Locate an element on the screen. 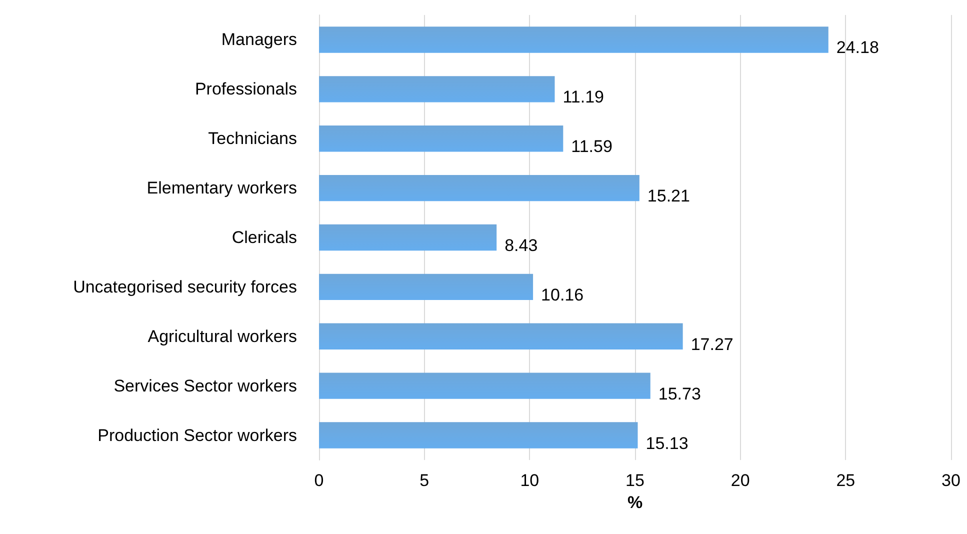 This screenshot has height=534, width=967. data-label: 11.59 is located at coordinates (591, 146).